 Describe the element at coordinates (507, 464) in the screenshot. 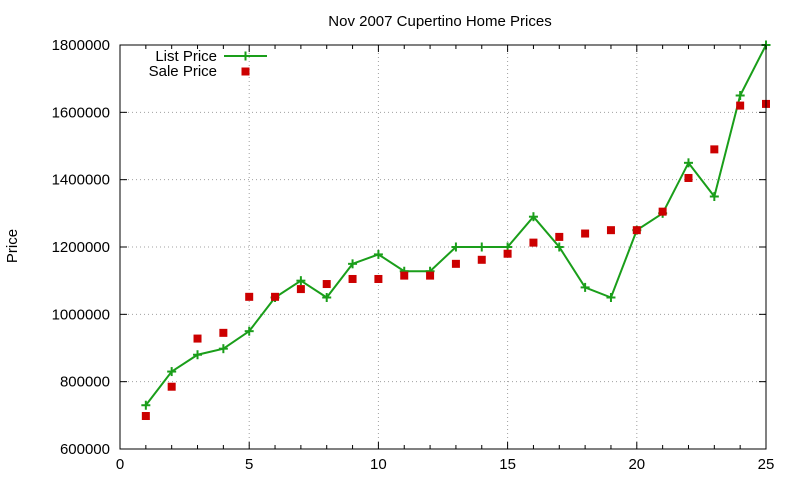

I see `x-tick-label: 15` at that location.